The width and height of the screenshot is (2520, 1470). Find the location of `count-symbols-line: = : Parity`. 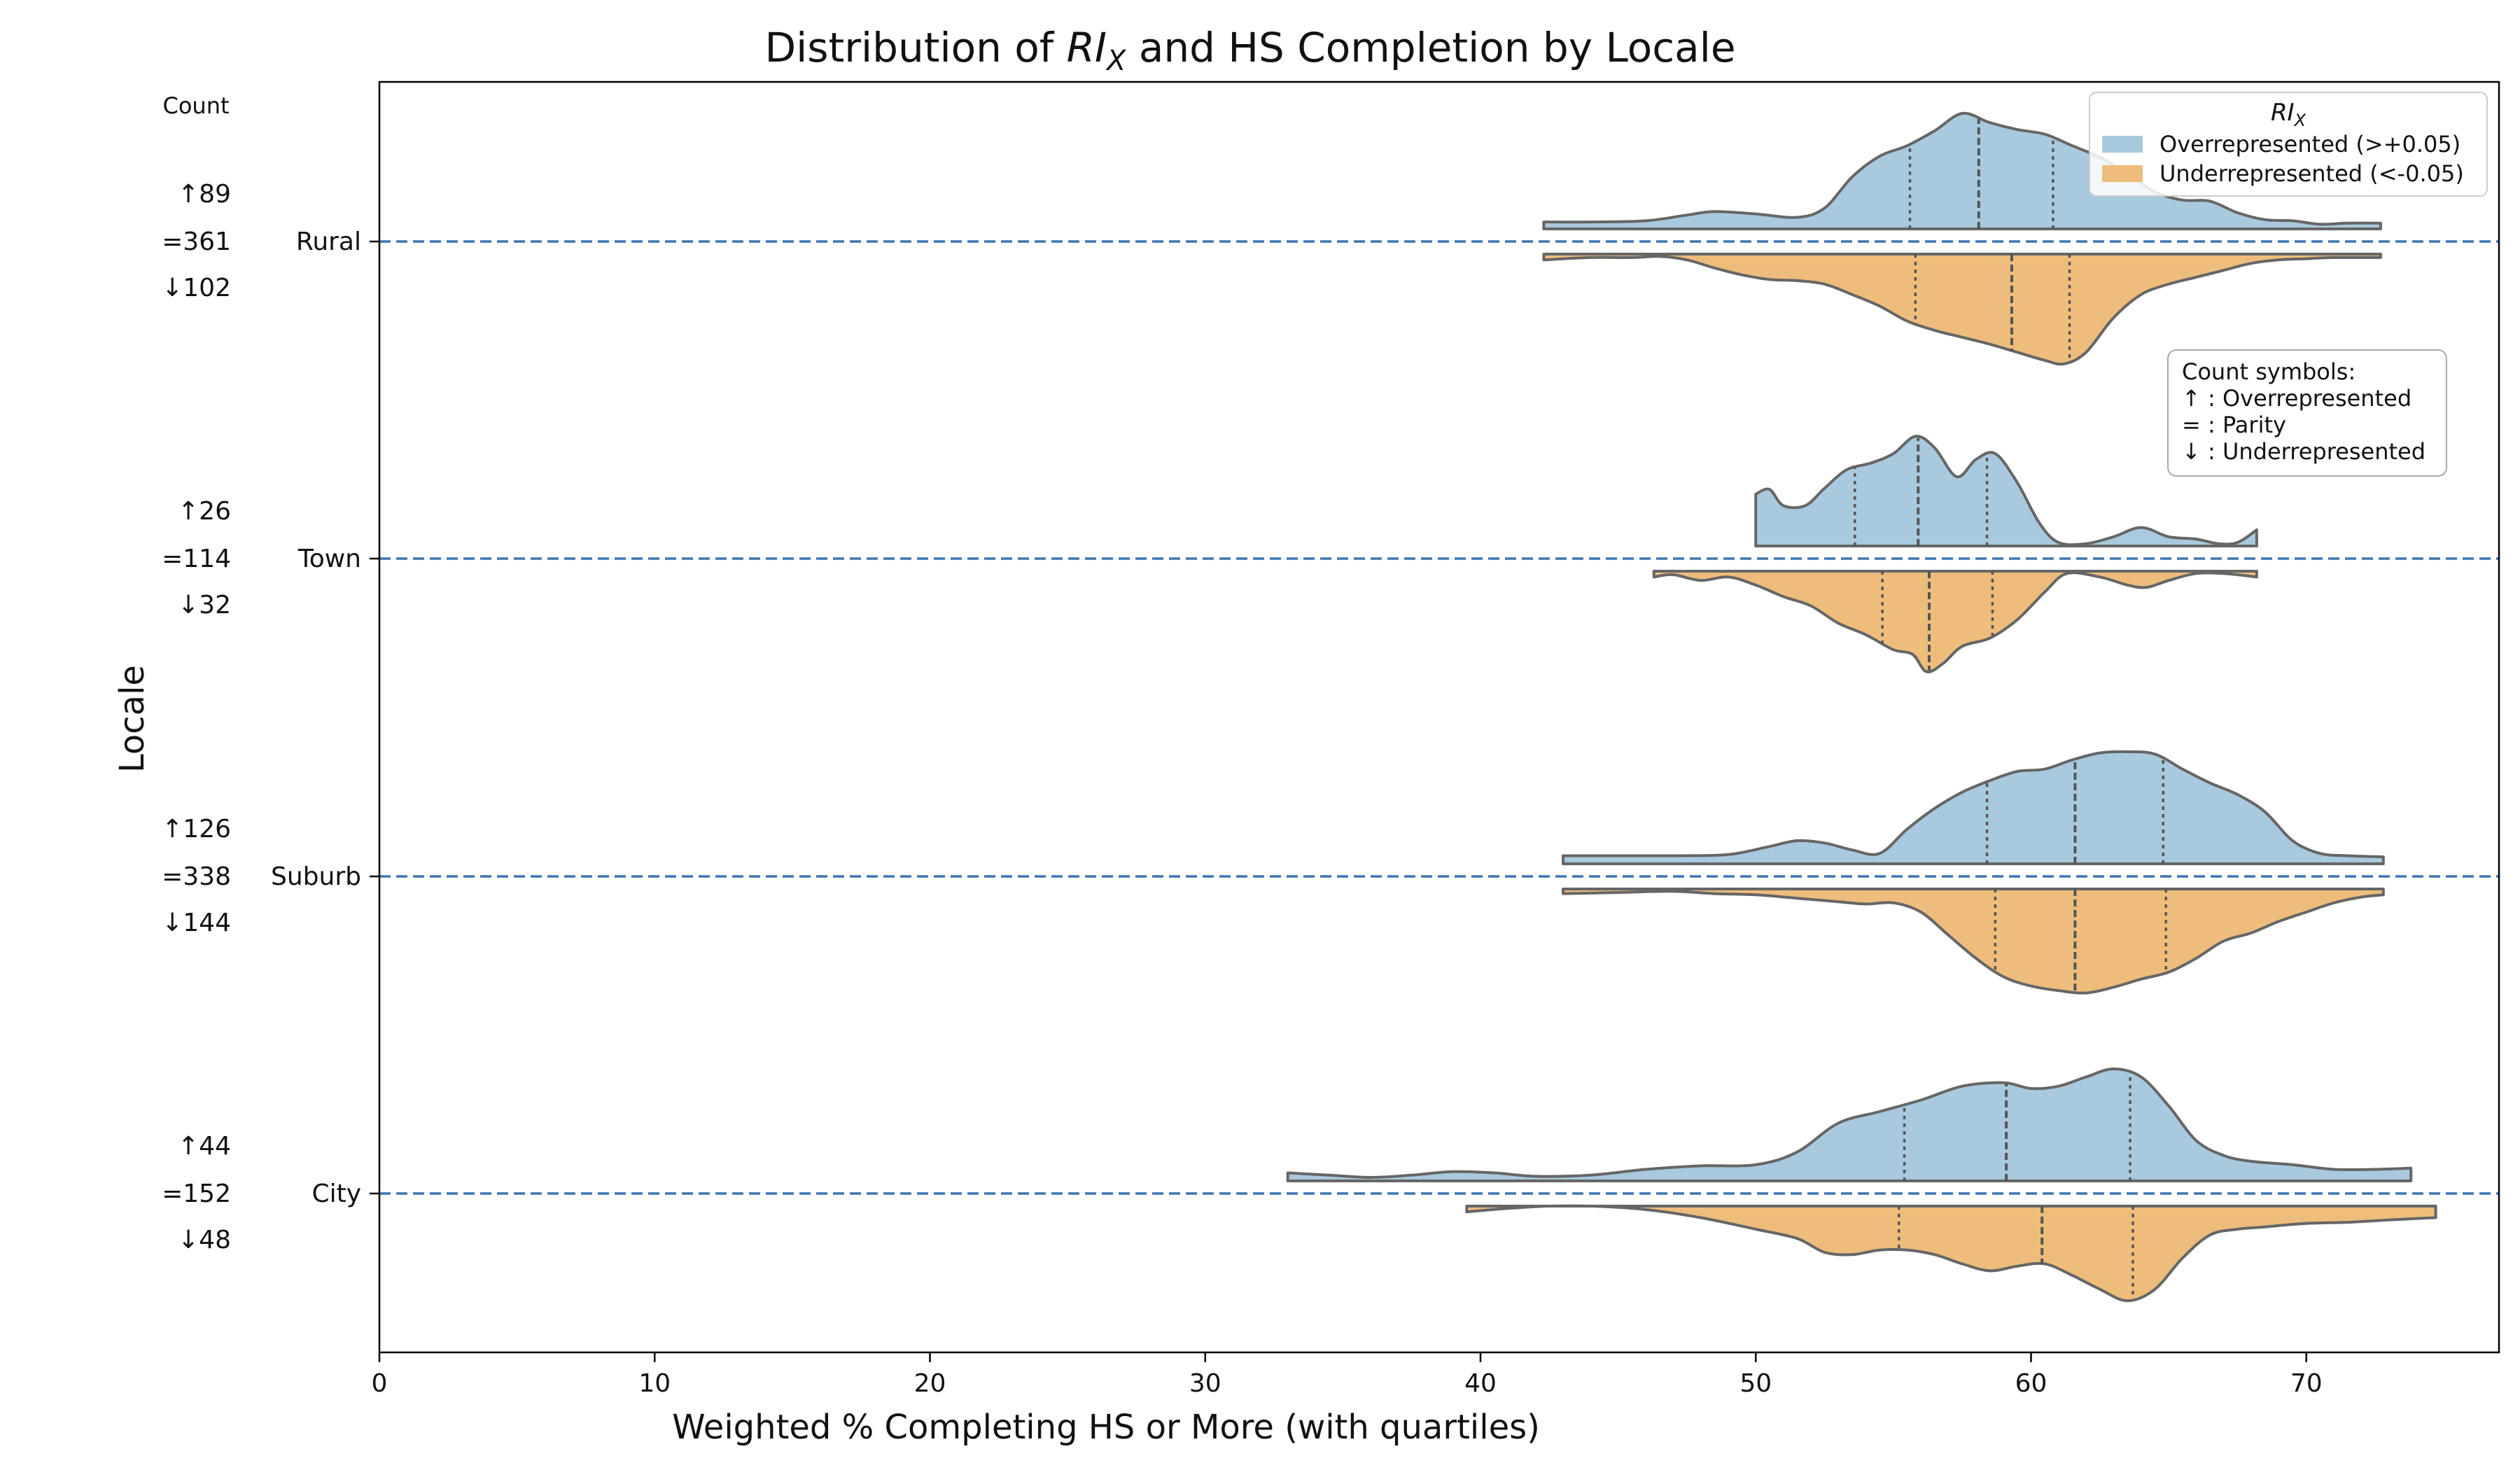

count-symbols-line: = : Parity is located at coordinates (2234, 425).